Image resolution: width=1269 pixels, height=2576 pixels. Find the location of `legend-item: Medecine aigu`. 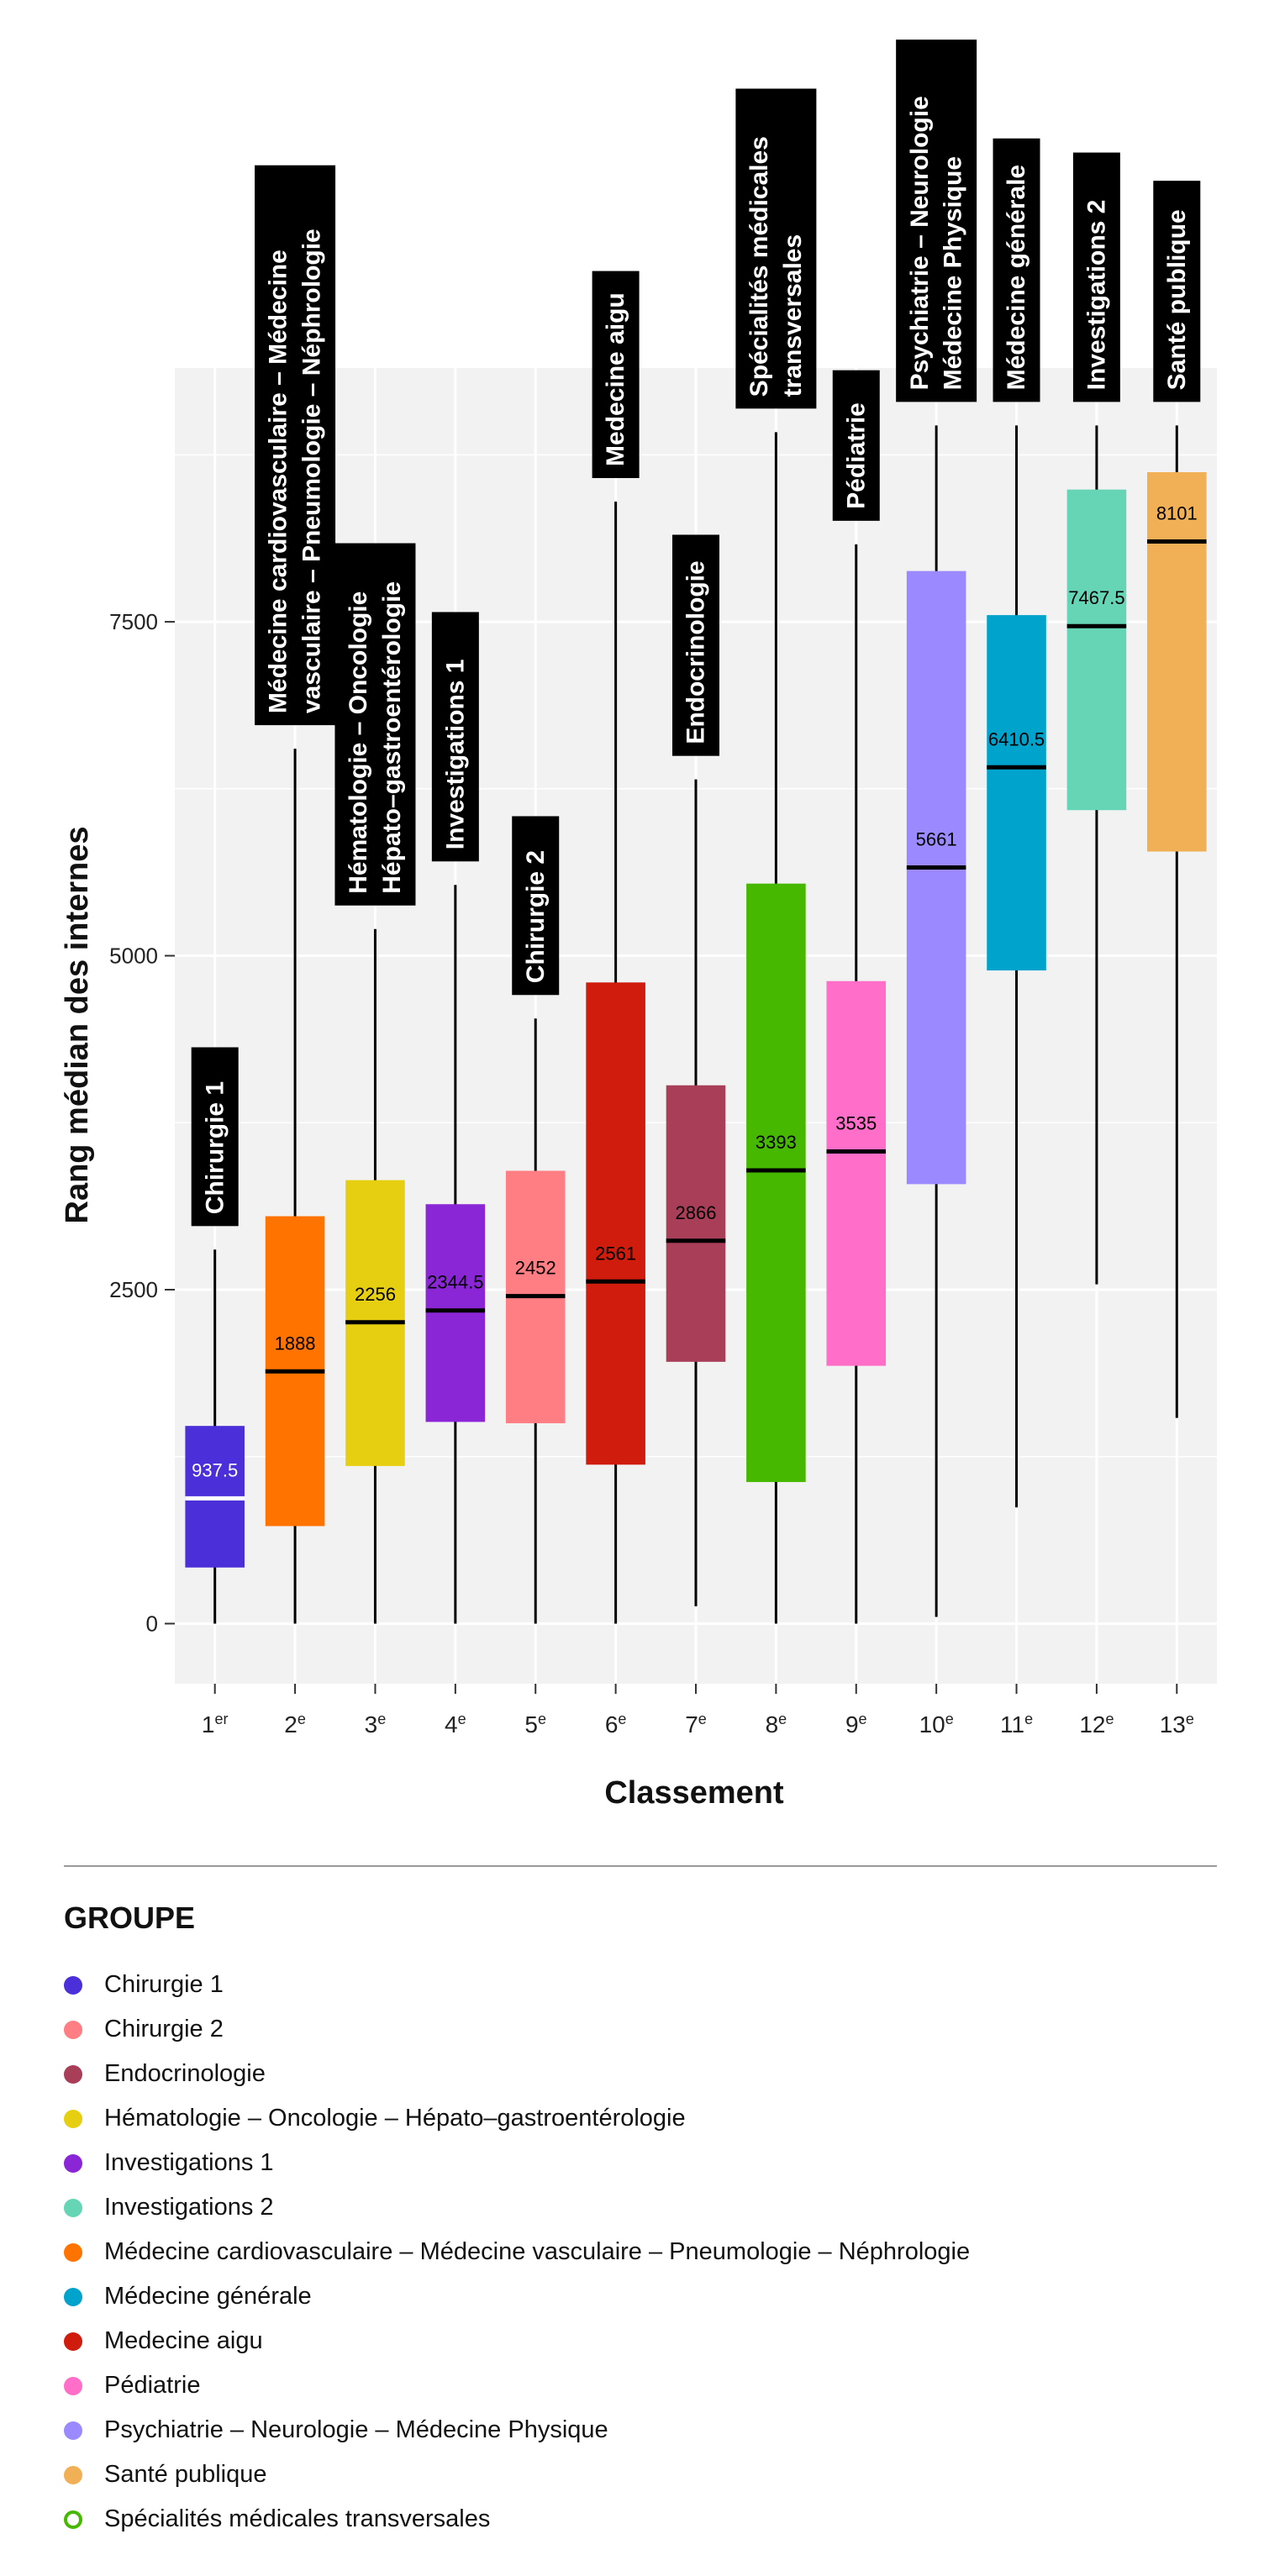

legend-item: Medecine aigu is located at coordinates (517, 2341).